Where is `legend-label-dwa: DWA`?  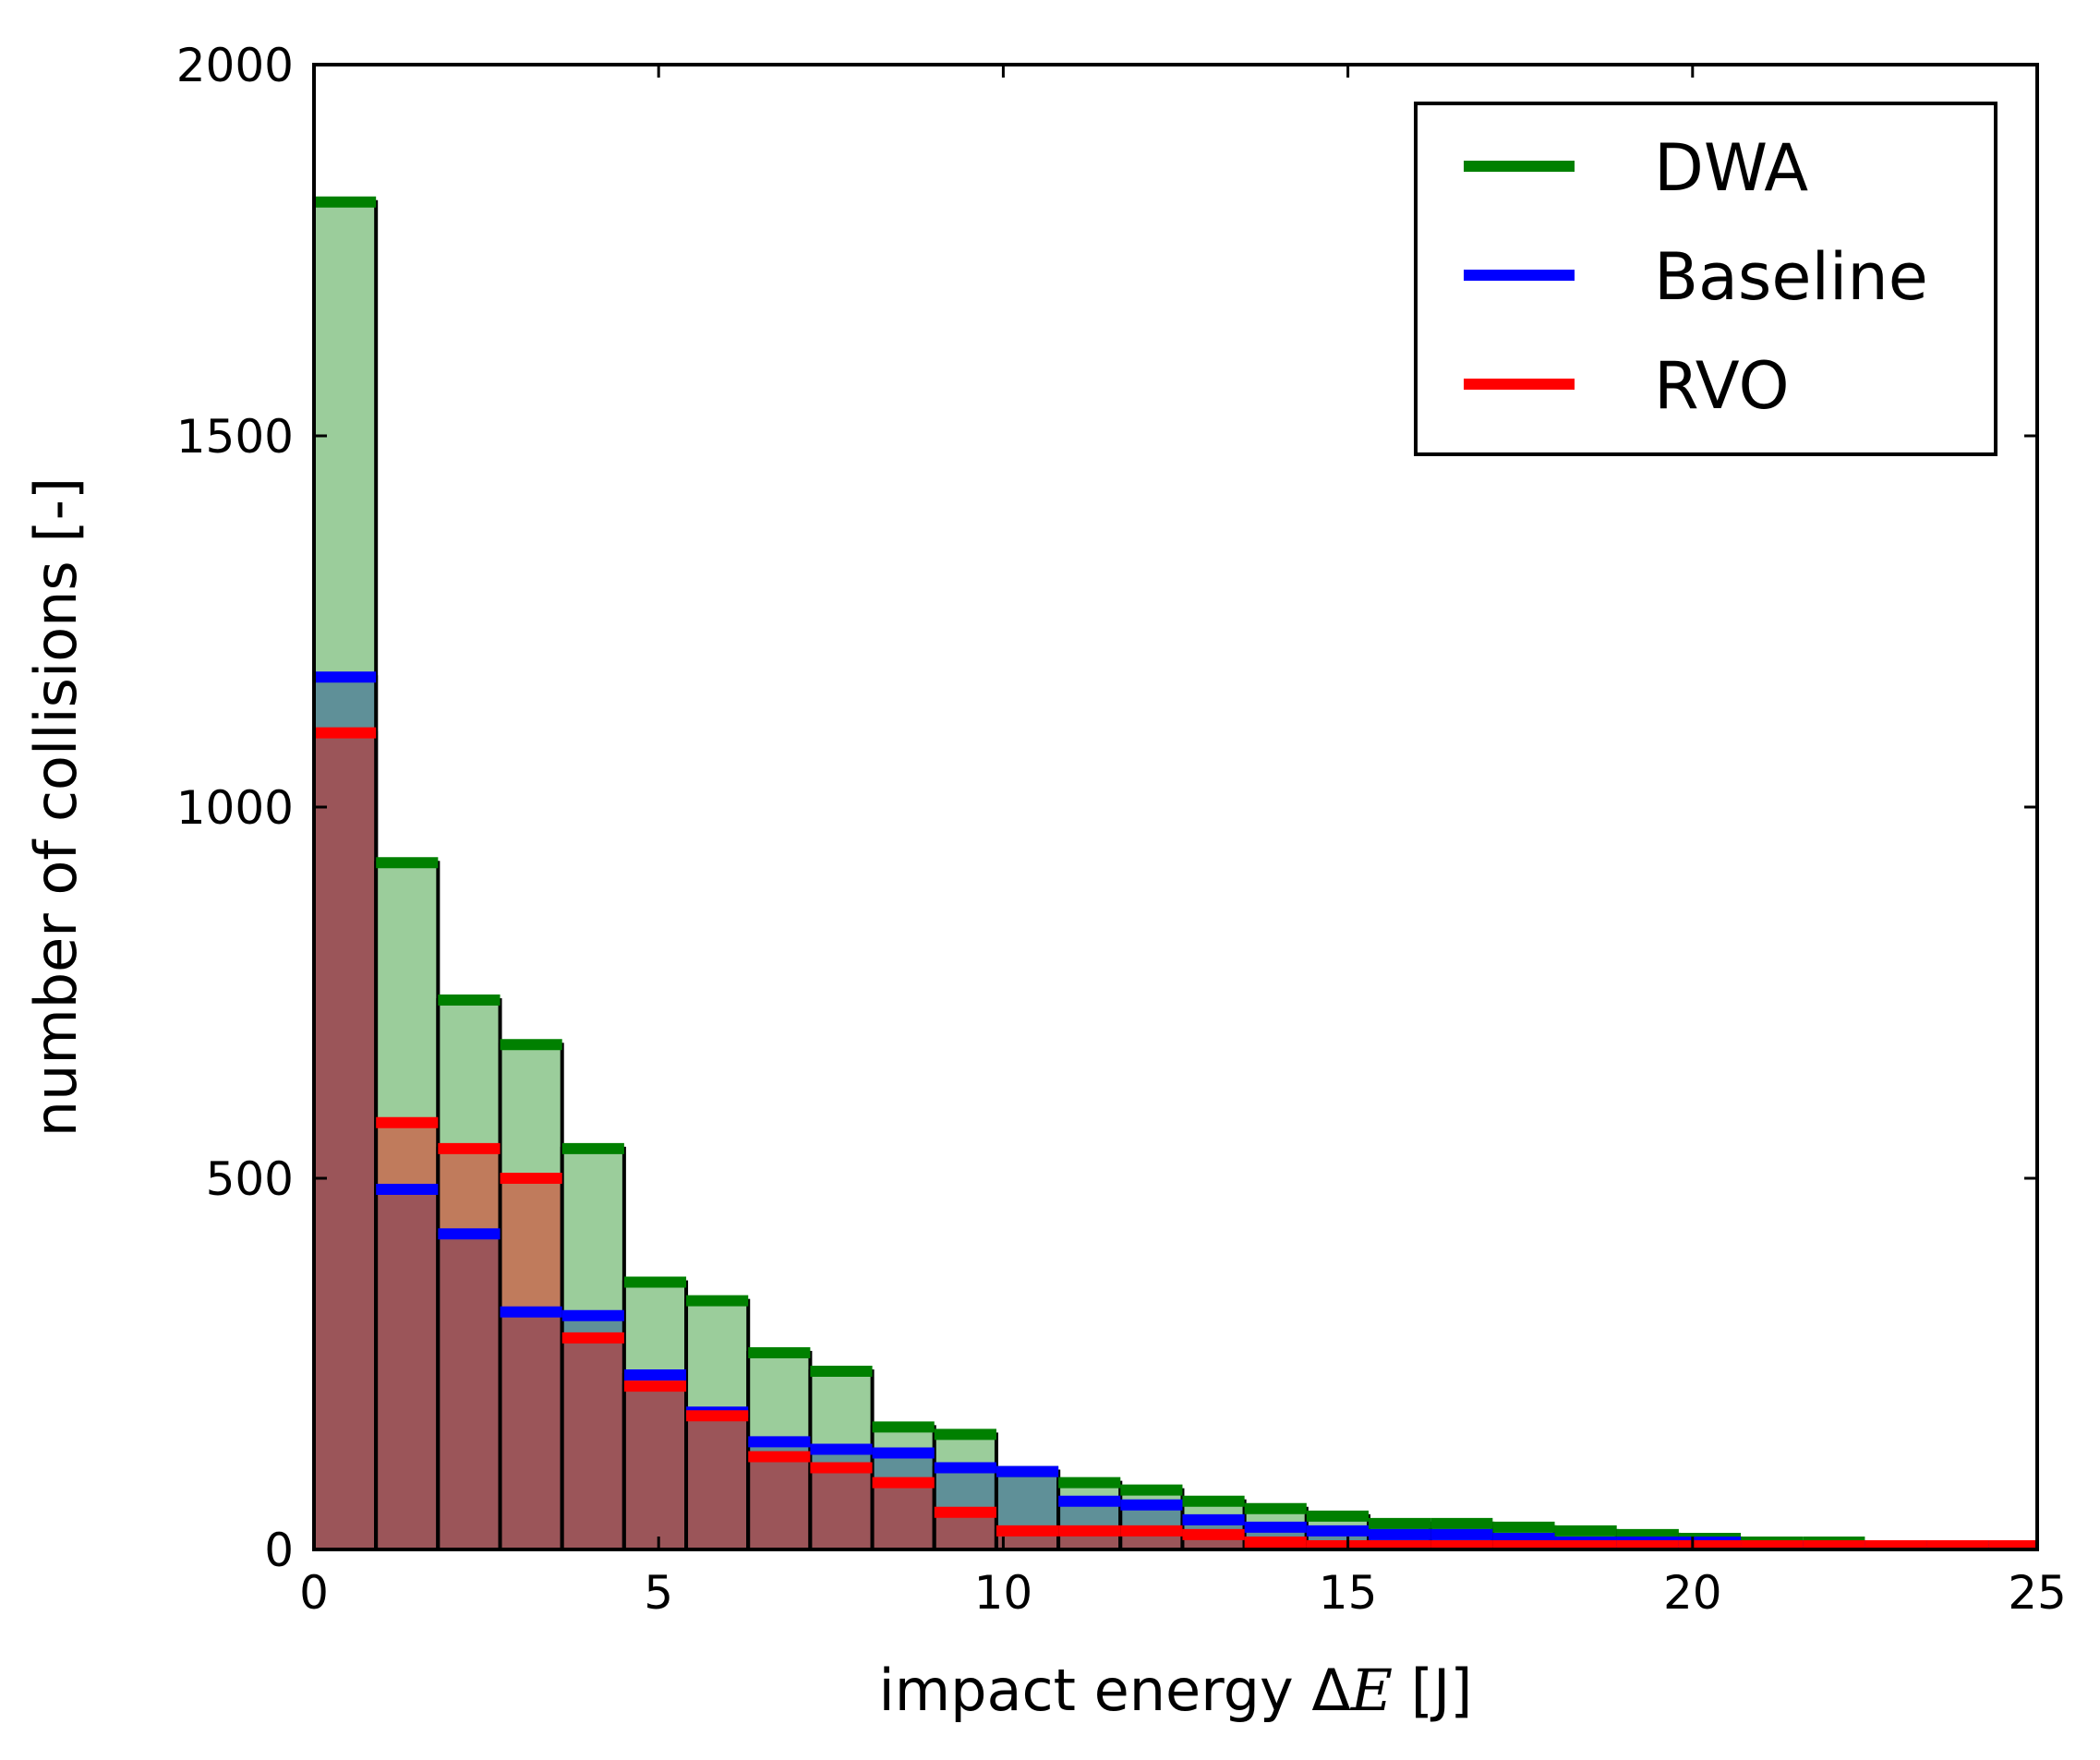 legend-label-dwa: DWA is located at coordinates (1731, 168).